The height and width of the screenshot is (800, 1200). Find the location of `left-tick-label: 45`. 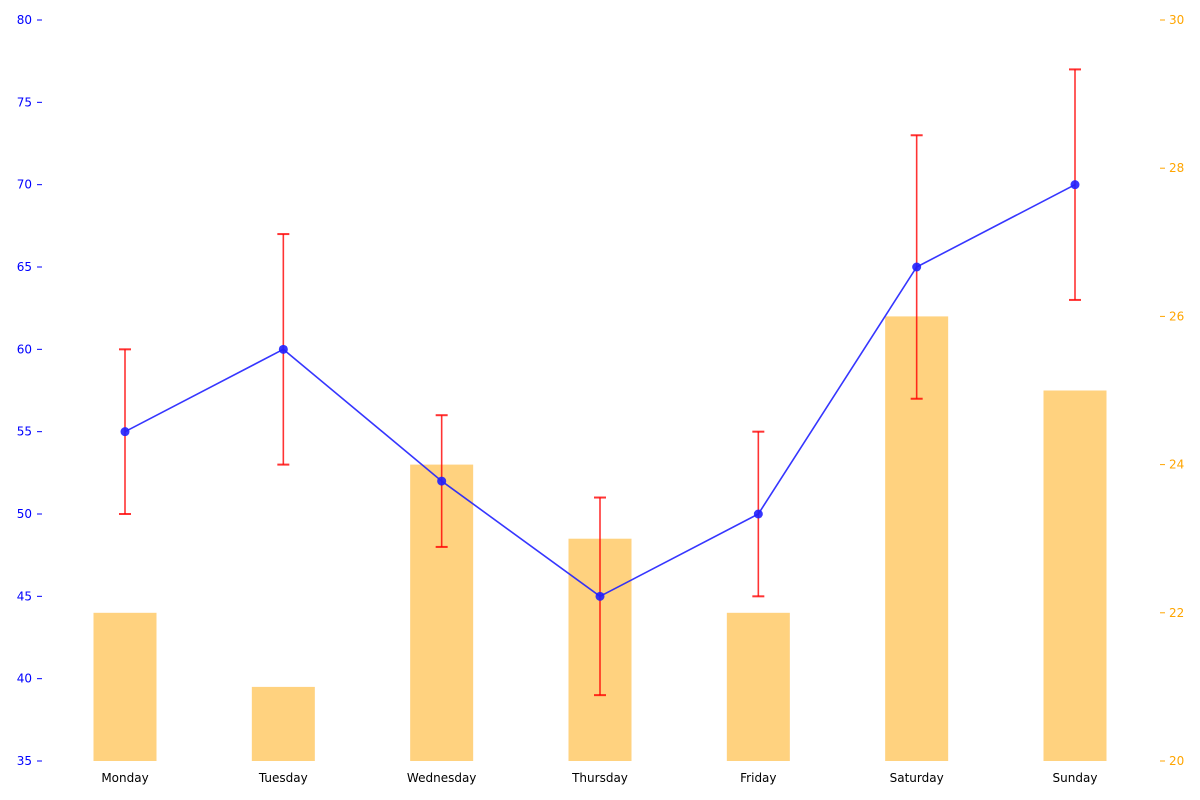

left-tick-label: 45 is located at coordinates (24, 596).